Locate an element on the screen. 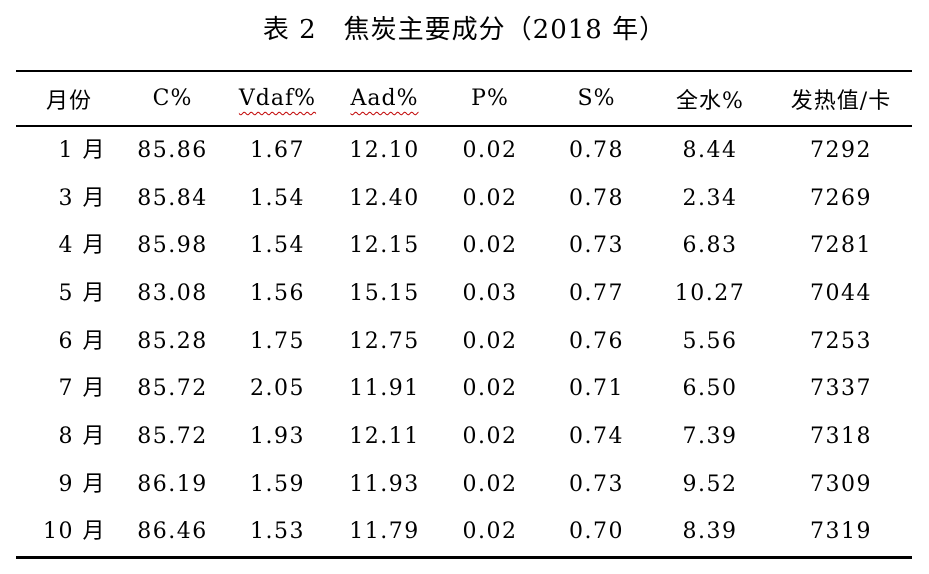 This screenshot has height=574, width=929. value-cell: 9.52 is located at coordinates (710, 484).